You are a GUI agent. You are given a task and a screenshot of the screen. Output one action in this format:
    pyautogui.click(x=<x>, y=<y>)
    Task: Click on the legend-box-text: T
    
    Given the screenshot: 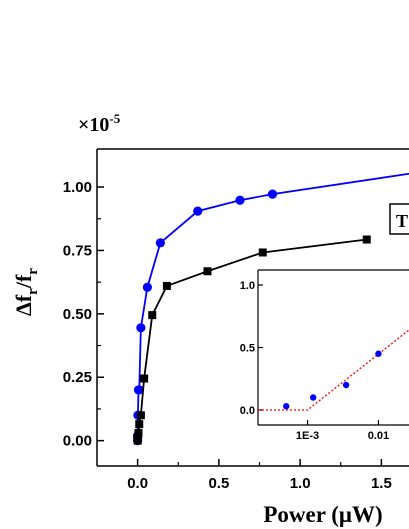 What is the action you would take?
    pyautogui.click(x=402, y=221)
    